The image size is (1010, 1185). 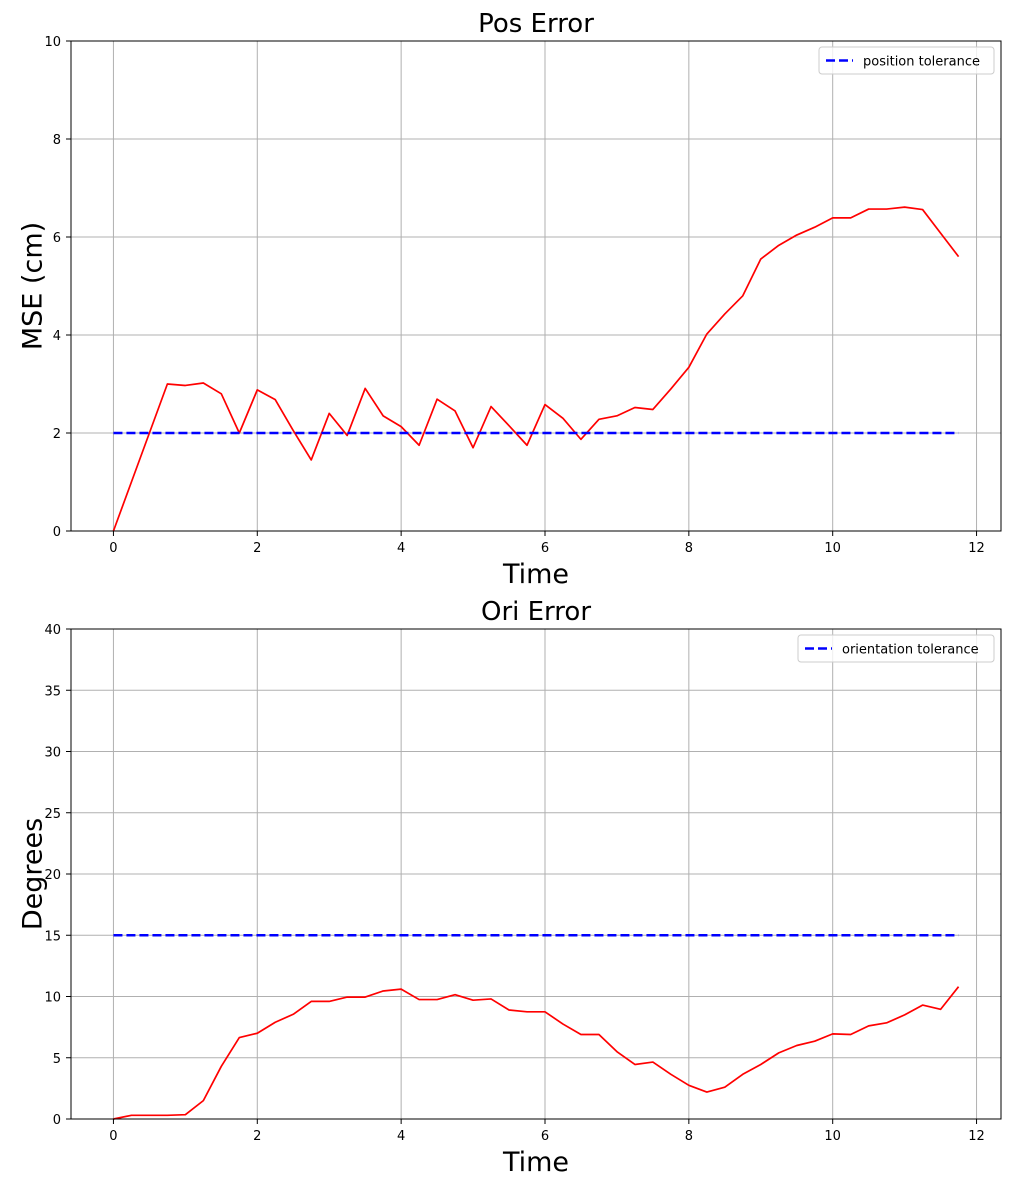 I want to click on pos-error-x-tick-label: 2, so click(x=257, y=548).